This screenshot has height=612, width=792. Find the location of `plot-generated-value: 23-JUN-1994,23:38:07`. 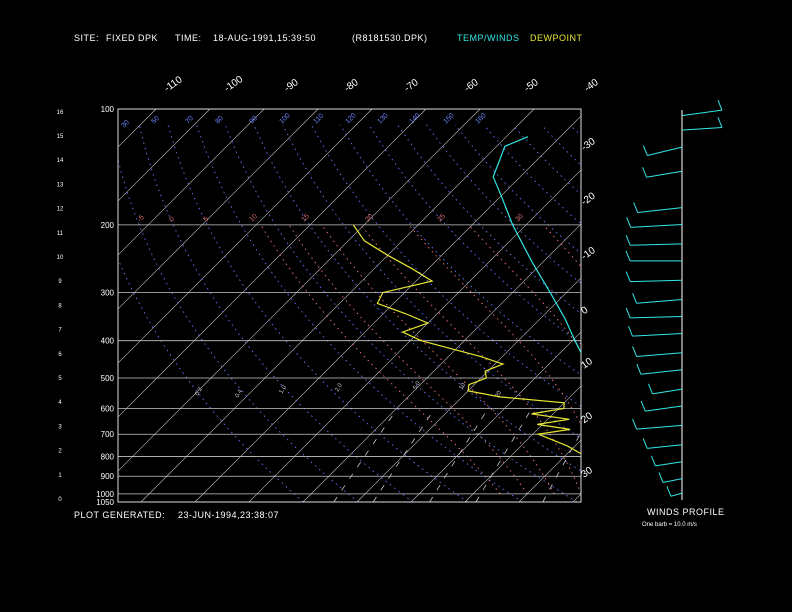

plot-generated-value: 23-JUN-1994,23:38:07 is located at coordinates (229, 515).